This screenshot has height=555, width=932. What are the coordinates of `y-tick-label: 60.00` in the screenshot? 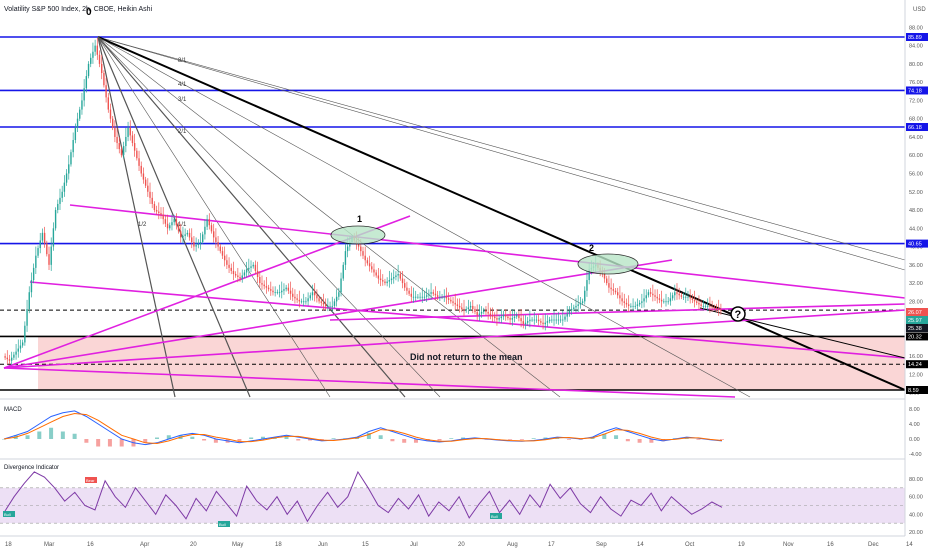 It's located at (916, 156).